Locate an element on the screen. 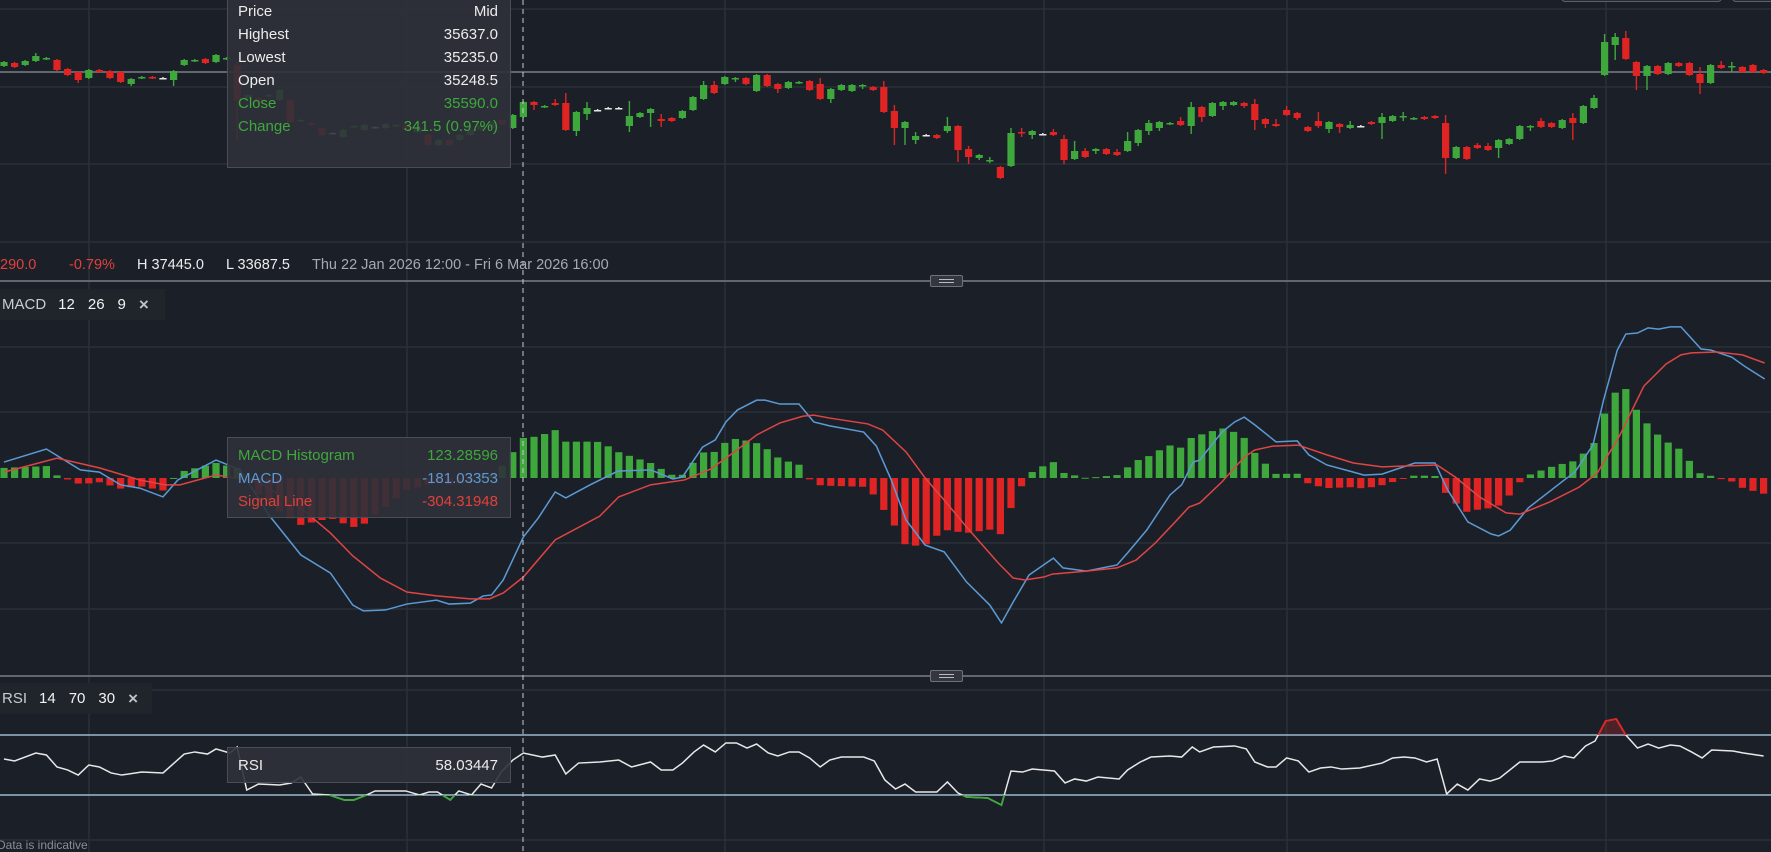 The height and width of the screenshot is (852, 1771). data-disclaimer: Data is indicative is located at coordinates (44, 845).